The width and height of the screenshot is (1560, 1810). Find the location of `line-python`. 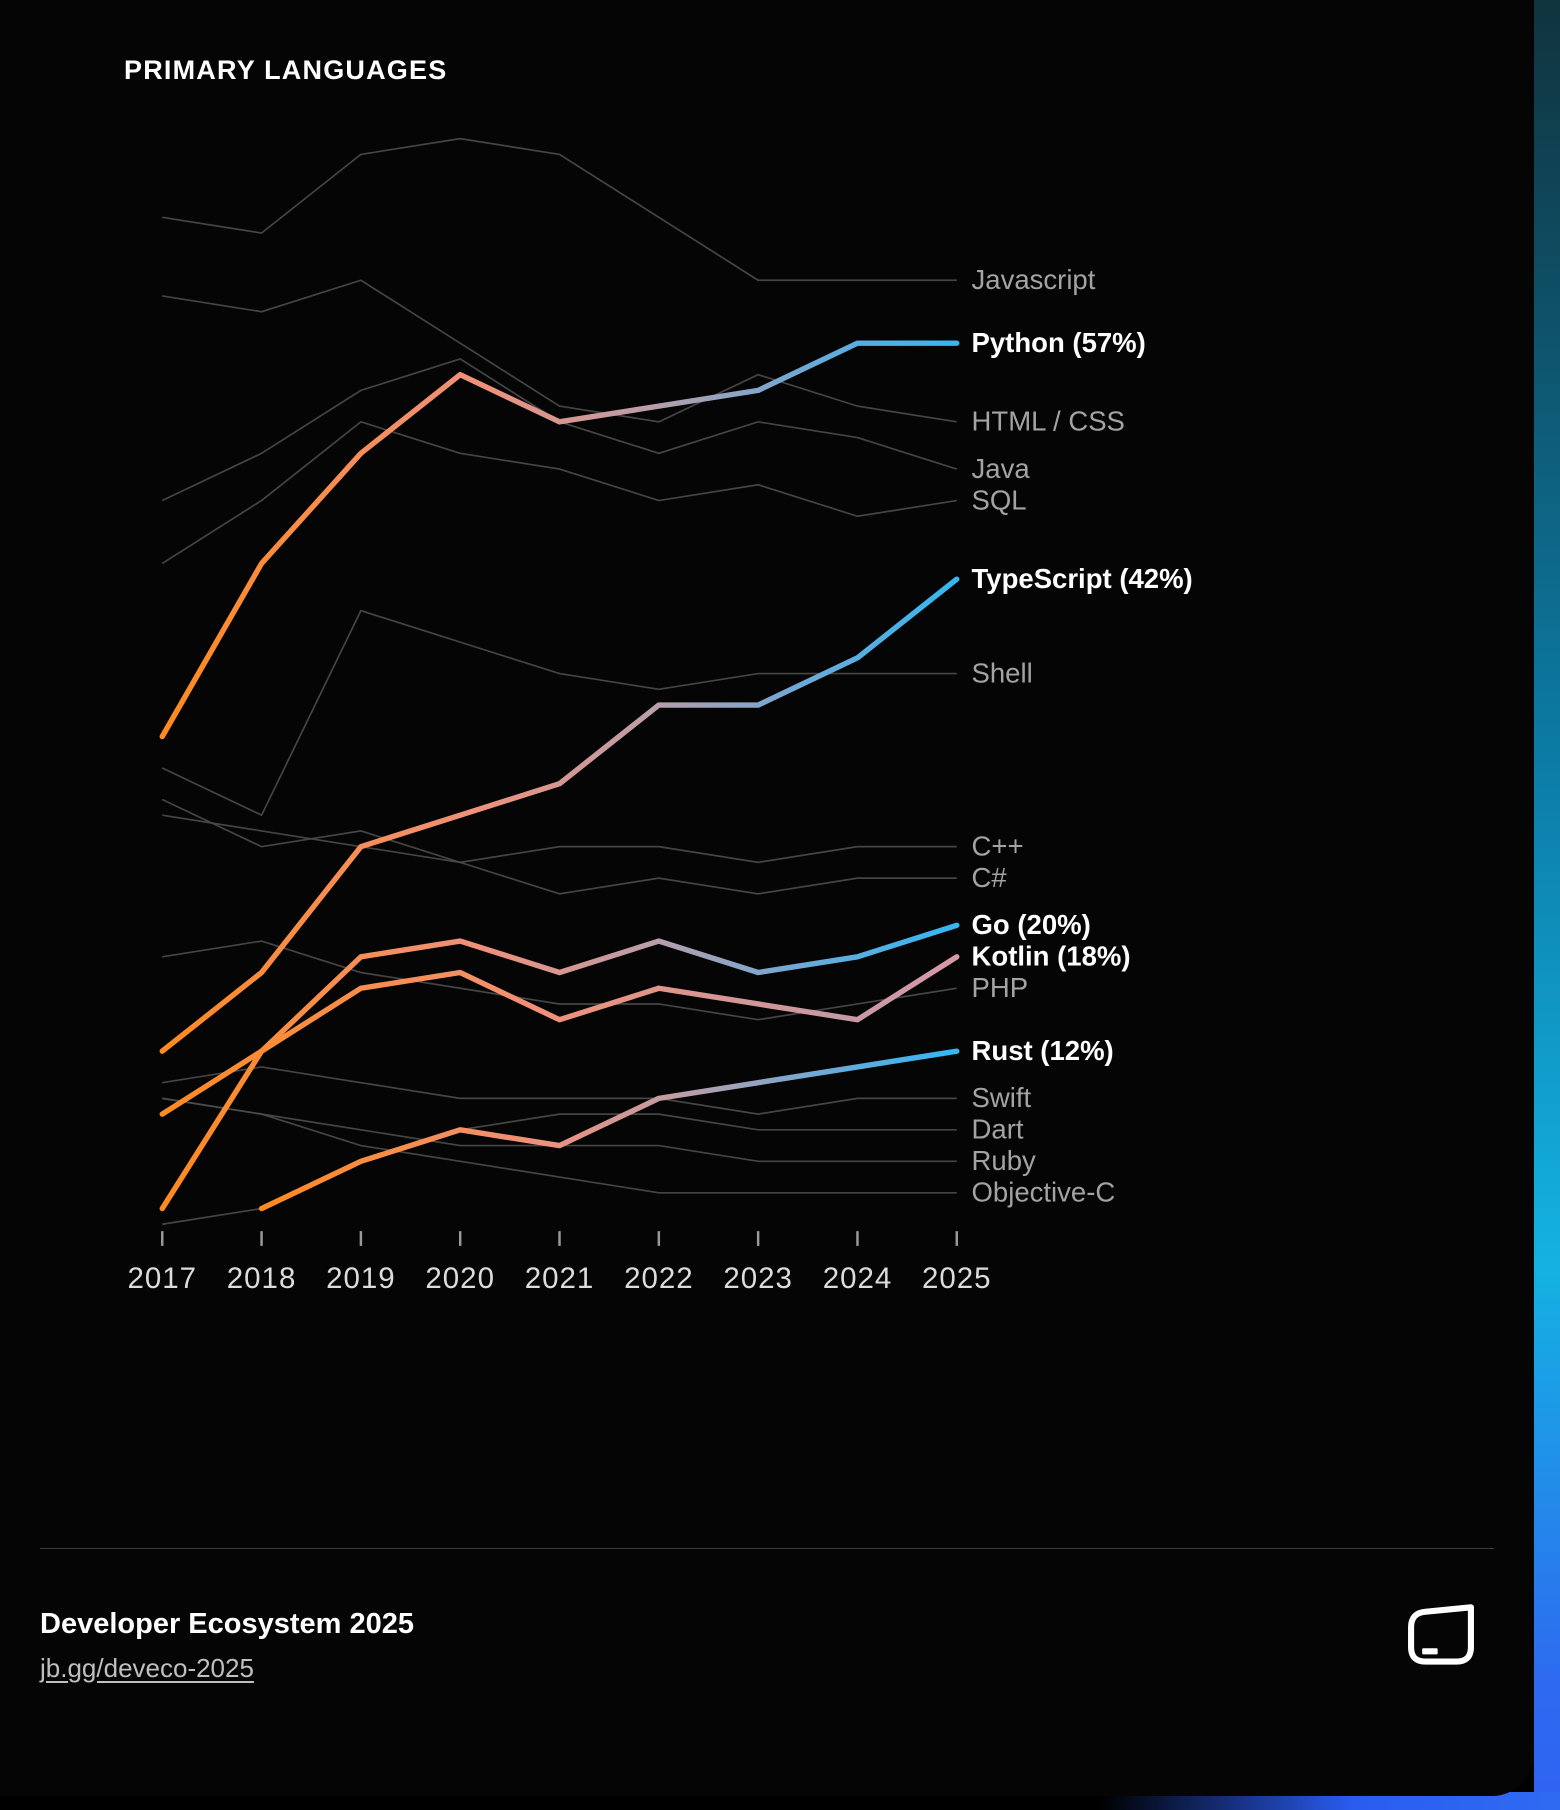

line-python is located at coordinates (559, 540).